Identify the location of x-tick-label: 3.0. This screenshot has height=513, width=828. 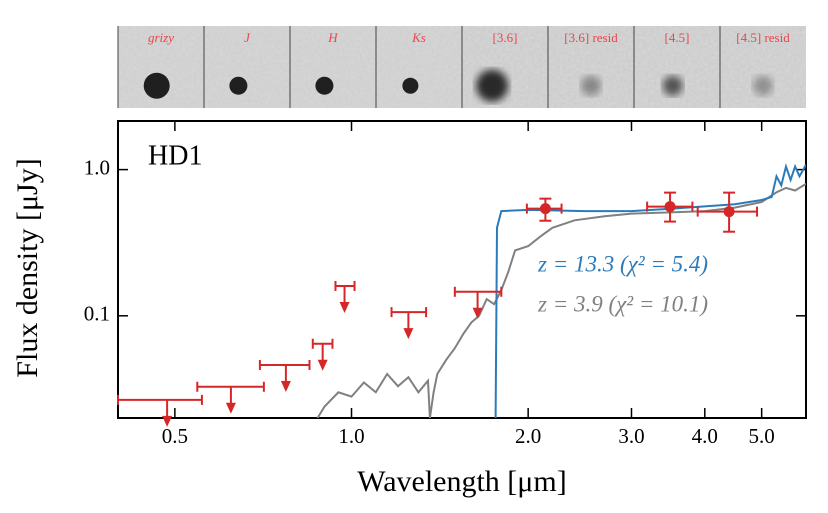
(631, 436).